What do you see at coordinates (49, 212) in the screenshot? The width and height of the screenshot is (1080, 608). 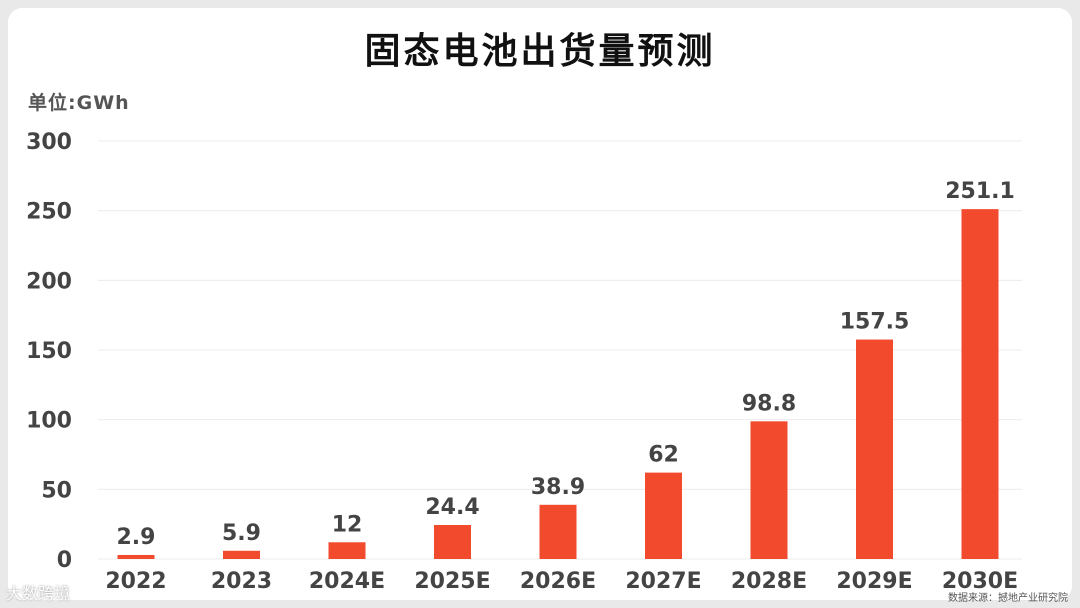 I see `y-tick-label: 250` at bounding box center [49, 212].